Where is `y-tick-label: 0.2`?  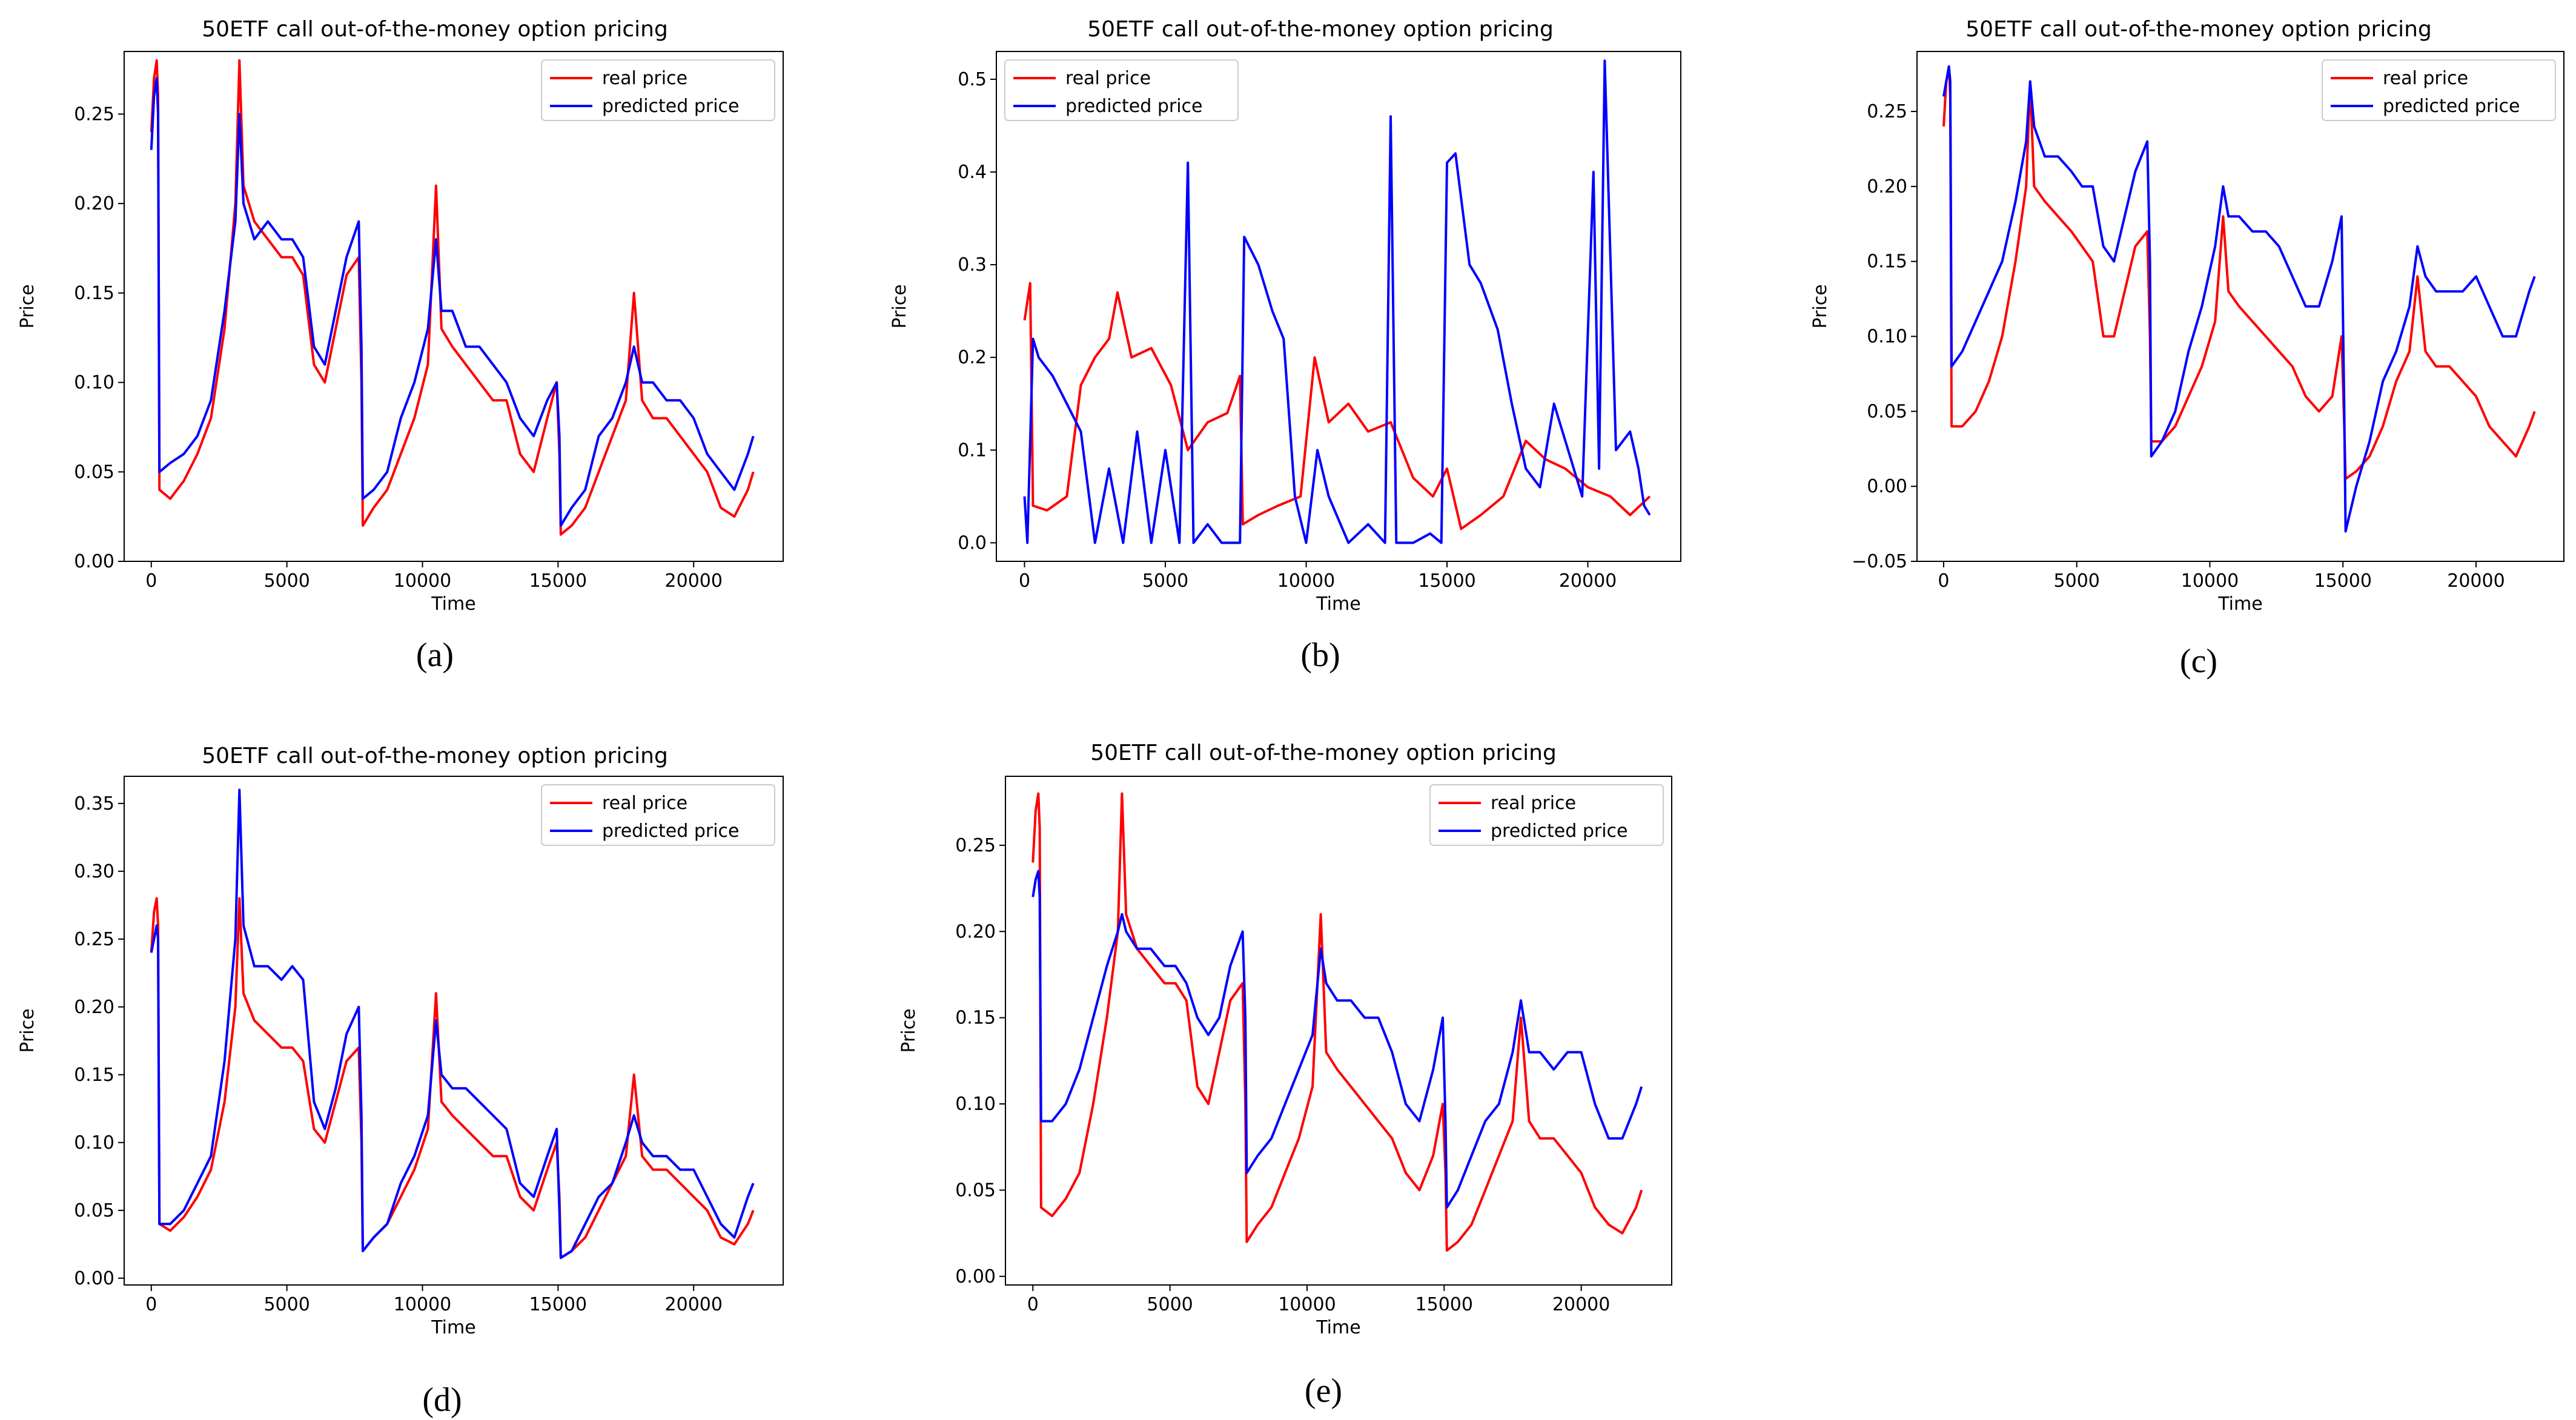
y-tick-label: 0.2 is located at coordinates (972, 358).